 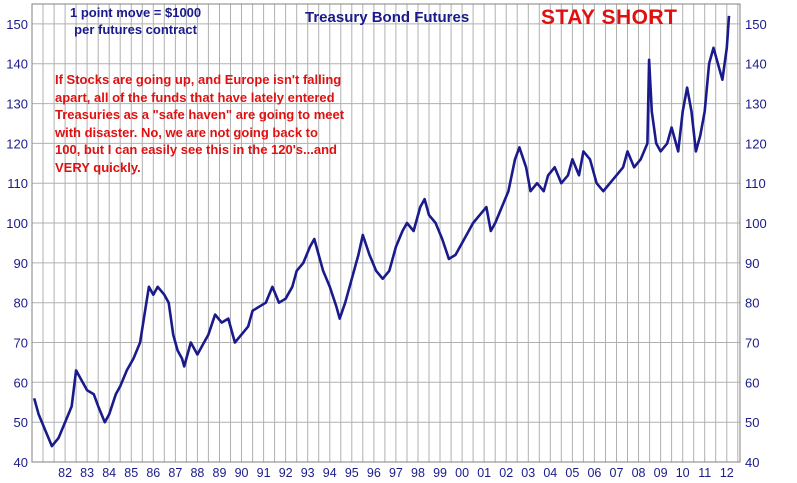 I want to click on x-tick-label: 06, so click(x=594, y=473).